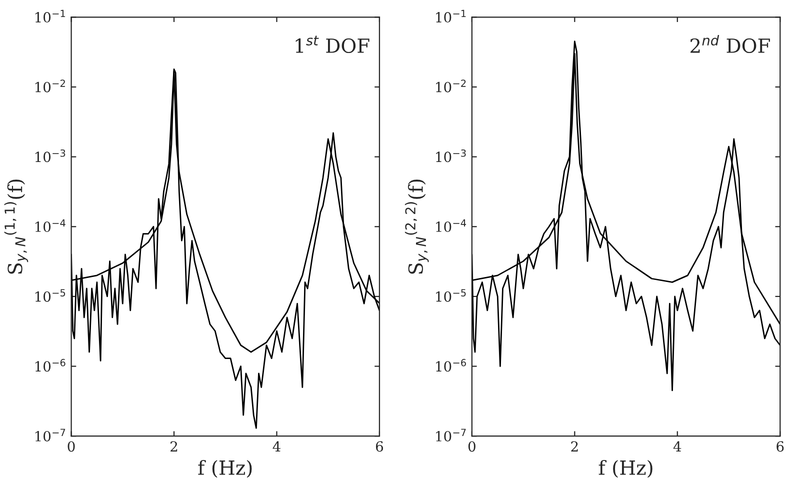  What do you see at coordinates (333, 45) in the screenshot?
I see `annotation: 1$^{st}$ DOF` at bounding box center [333, 45].